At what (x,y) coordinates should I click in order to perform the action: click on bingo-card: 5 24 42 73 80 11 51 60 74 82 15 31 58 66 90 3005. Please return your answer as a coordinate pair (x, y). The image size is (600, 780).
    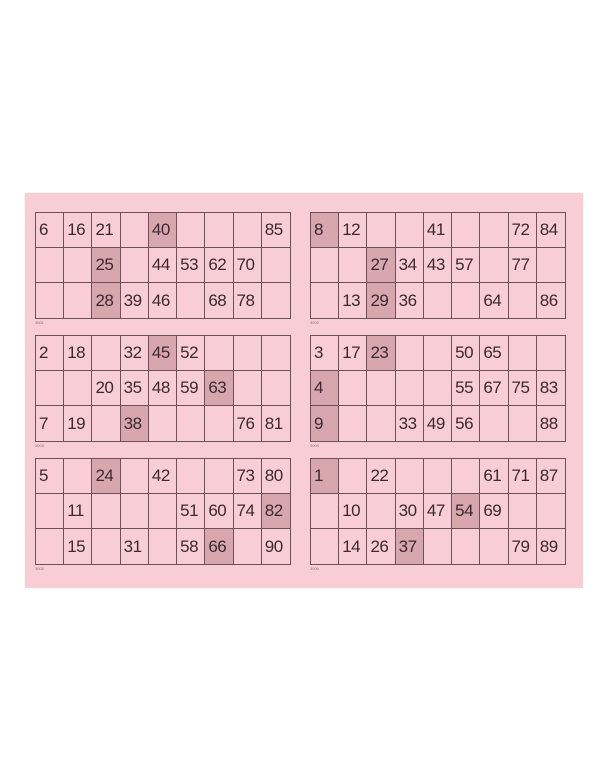
    Looking at the image, I should click on (163, 515).